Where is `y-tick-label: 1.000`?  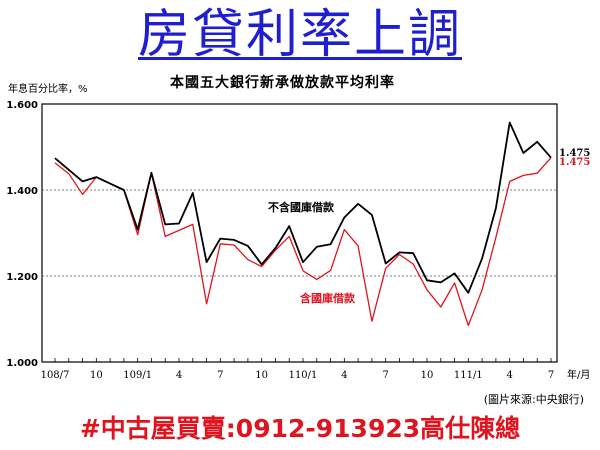 y-tick-label: 1.000 is located at coordinates (22, 363).